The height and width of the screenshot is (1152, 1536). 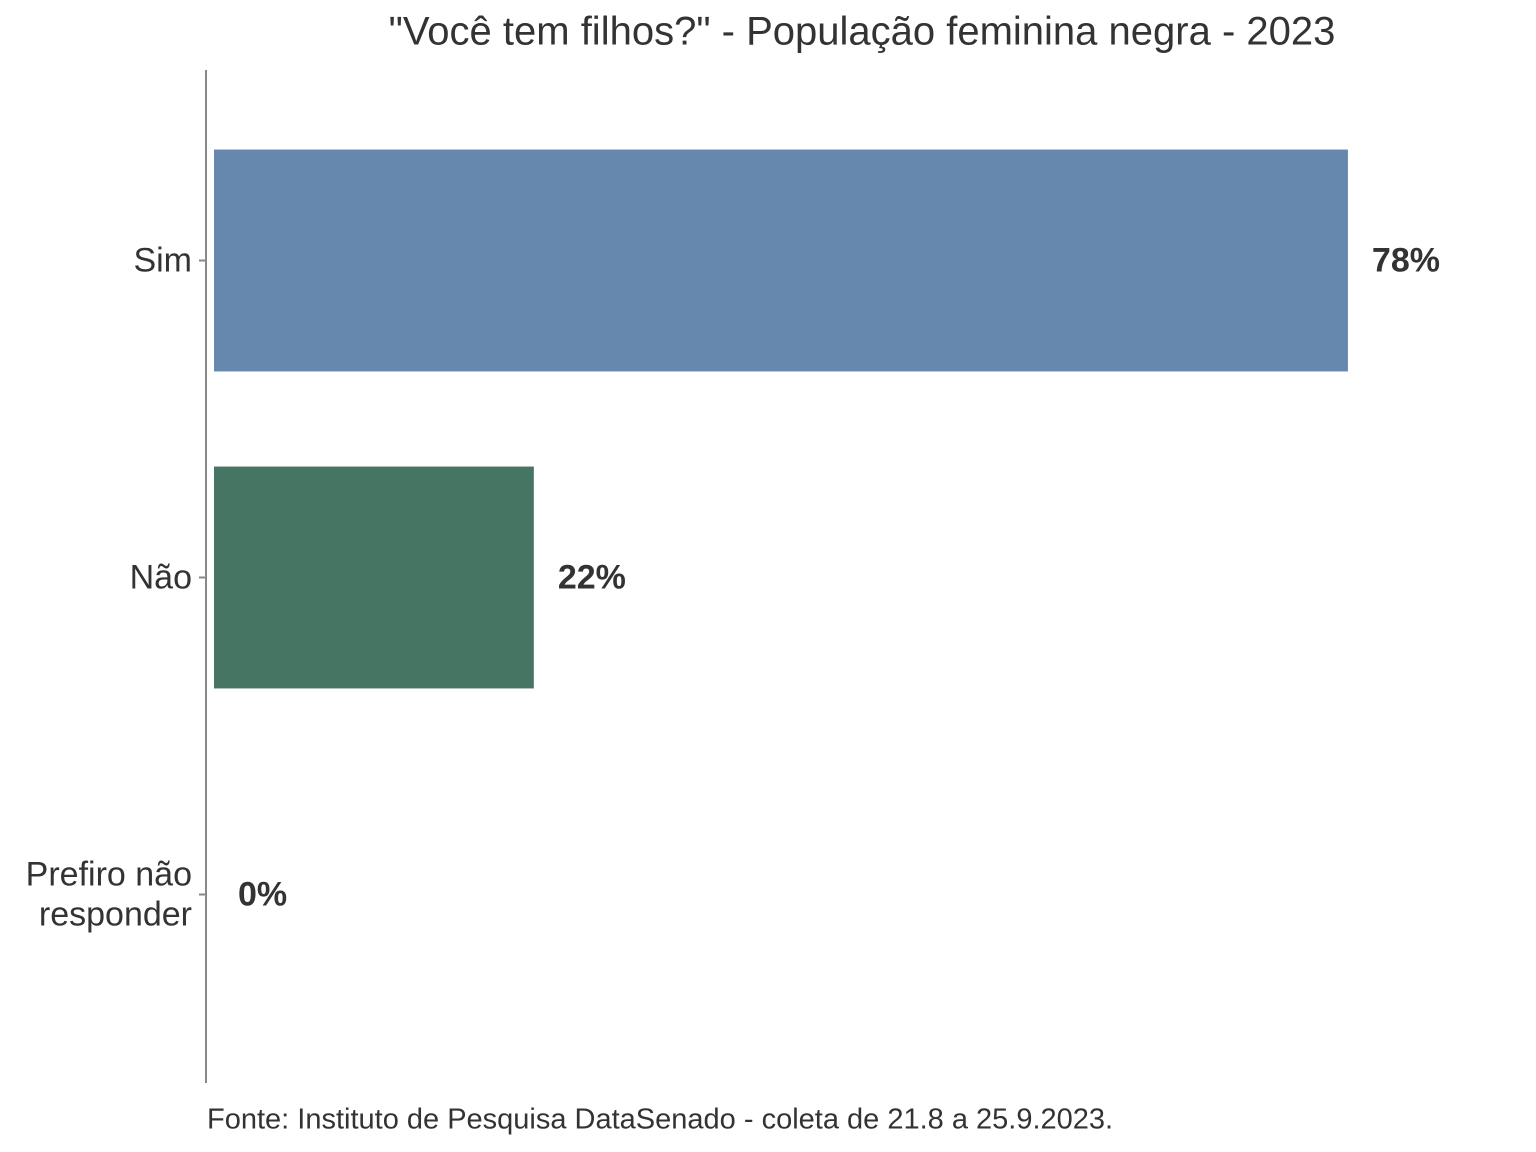 What do you see at coordinates (592, 577) in the screenshot?
I see `value-label: 22%` at bounding box center [592, 577].